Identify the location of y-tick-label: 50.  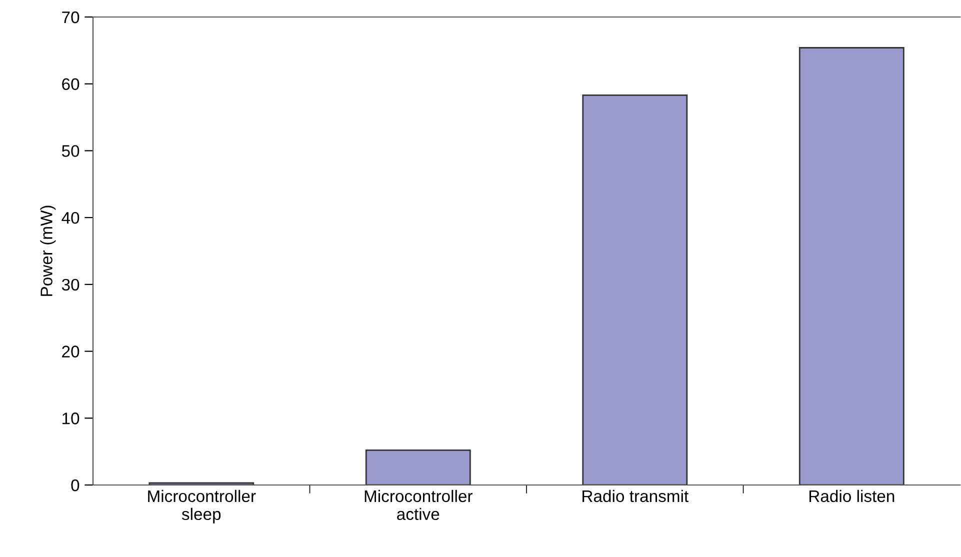
(71, 151).